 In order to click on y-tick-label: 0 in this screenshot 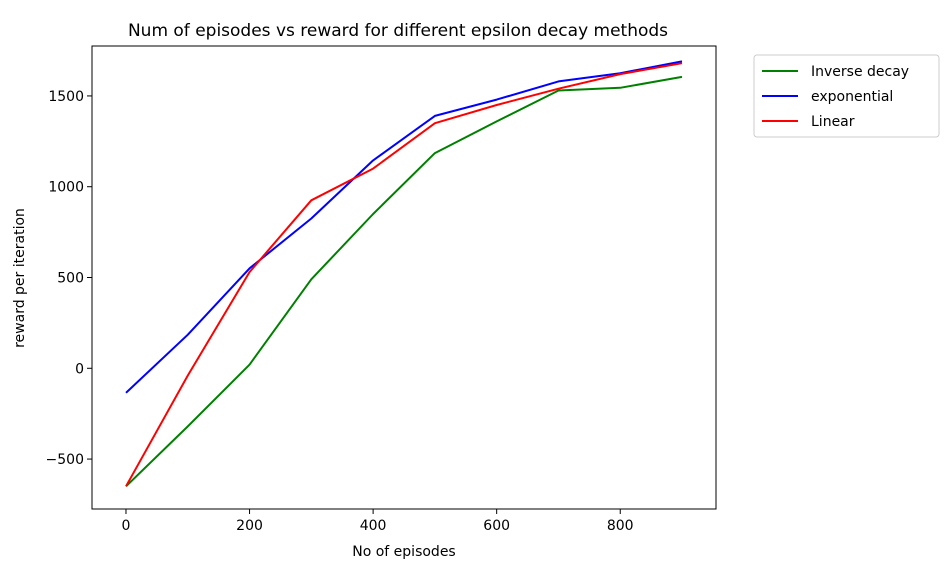, I will do `click(79, 369)`.